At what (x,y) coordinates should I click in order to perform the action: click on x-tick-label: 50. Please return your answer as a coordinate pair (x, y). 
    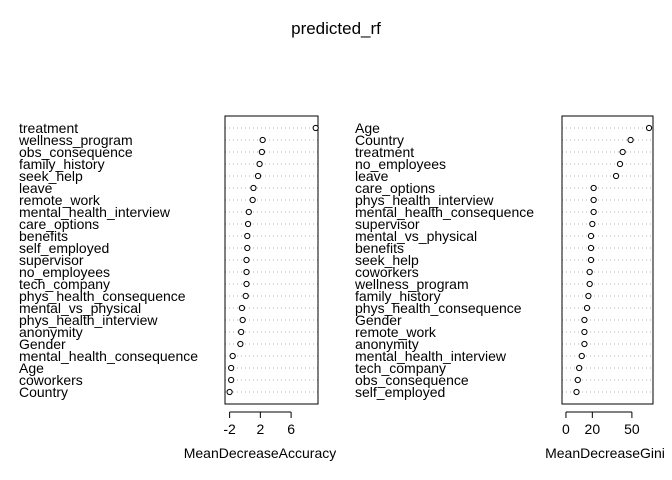
    Looking at the image, I should click on (632, 429).